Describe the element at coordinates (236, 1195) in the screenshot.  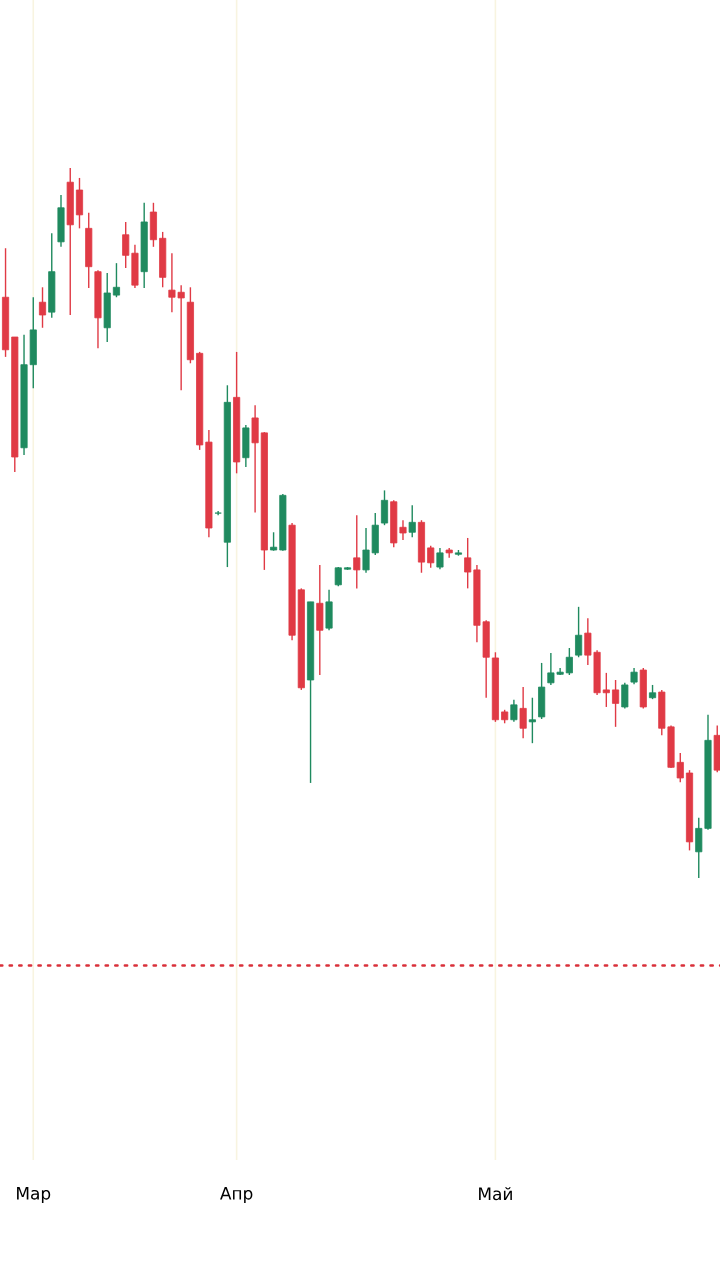
I see `x-tick-label: Апр` at that location.